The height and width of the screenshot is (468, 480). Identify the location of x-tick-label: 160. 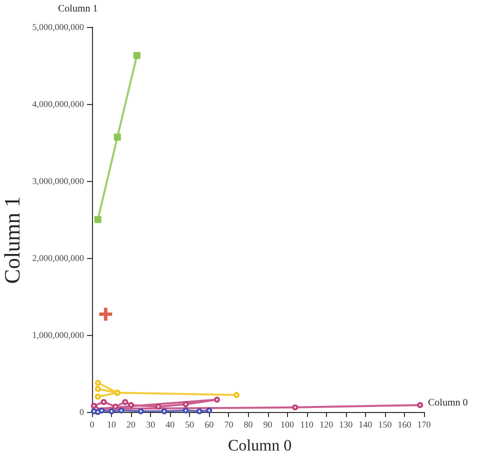
(405, 425).